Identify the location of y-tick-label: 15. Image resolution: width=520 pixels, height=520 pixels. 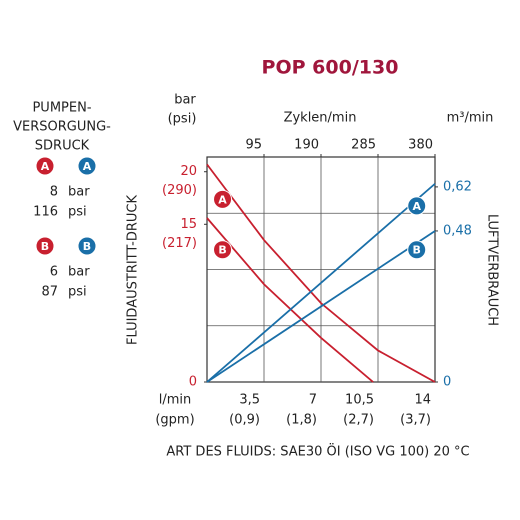
(188, 224).